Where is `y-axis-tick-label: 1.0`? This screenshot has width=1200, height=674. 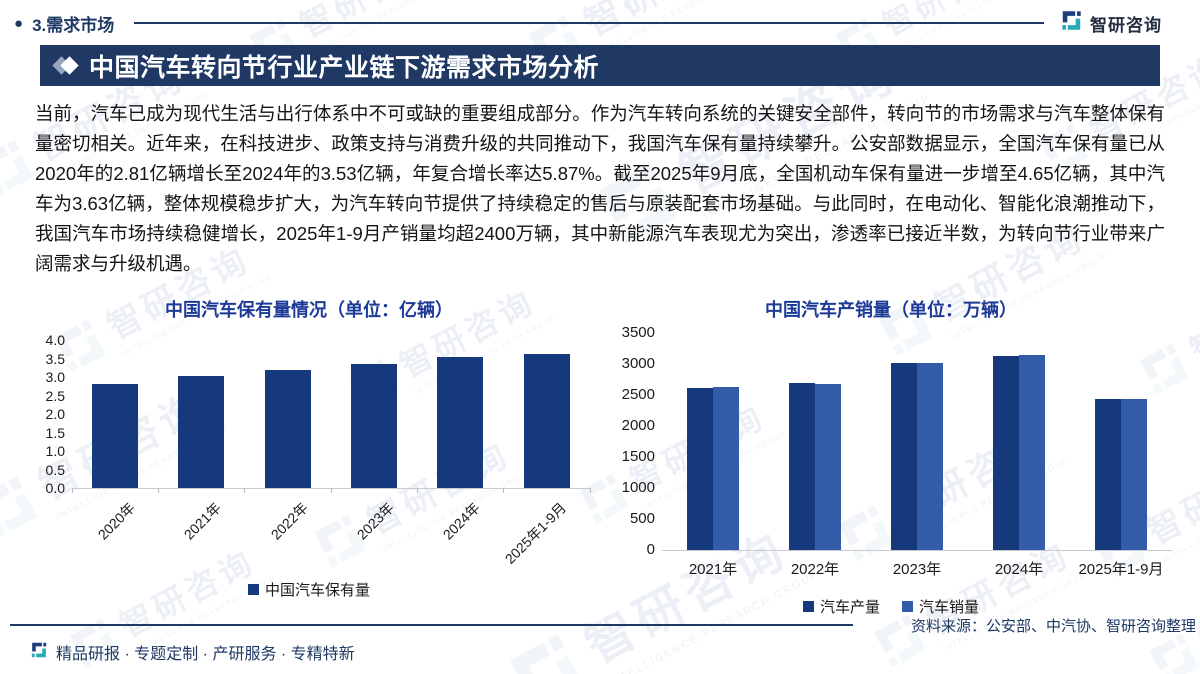 y-axis-tick-label: 1.0 is located at coordinates (55, 451).